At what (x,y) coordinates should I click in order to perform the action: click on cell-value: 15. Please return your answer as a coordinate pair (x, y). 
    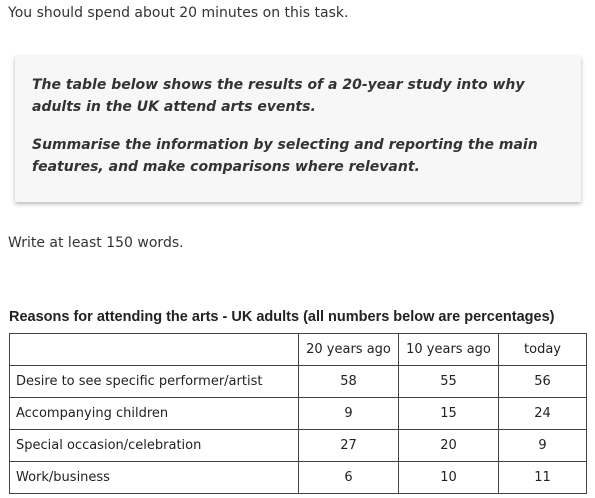
    Looking at the image, I should click on (448, 413).